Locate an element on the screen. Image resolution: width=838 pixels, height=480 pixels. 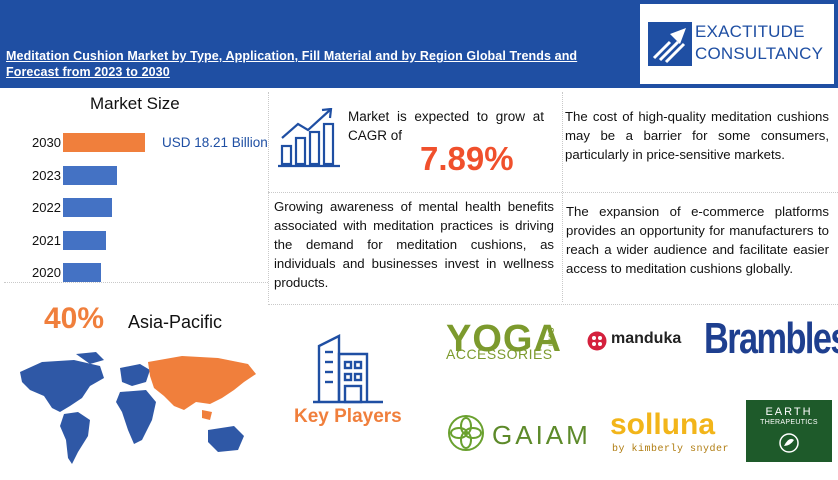
bar-2030 is located at coordinates (104, 142).